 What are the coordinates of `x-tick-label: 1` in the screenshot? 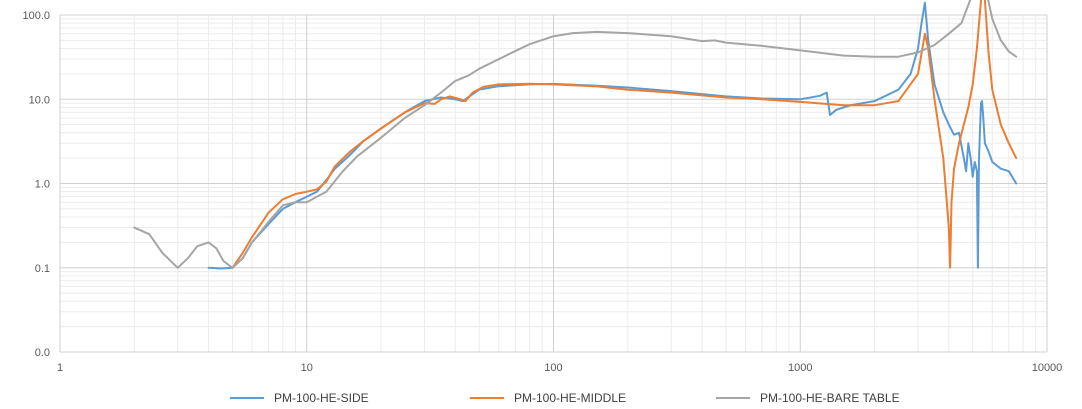 It's located at (60, 368).